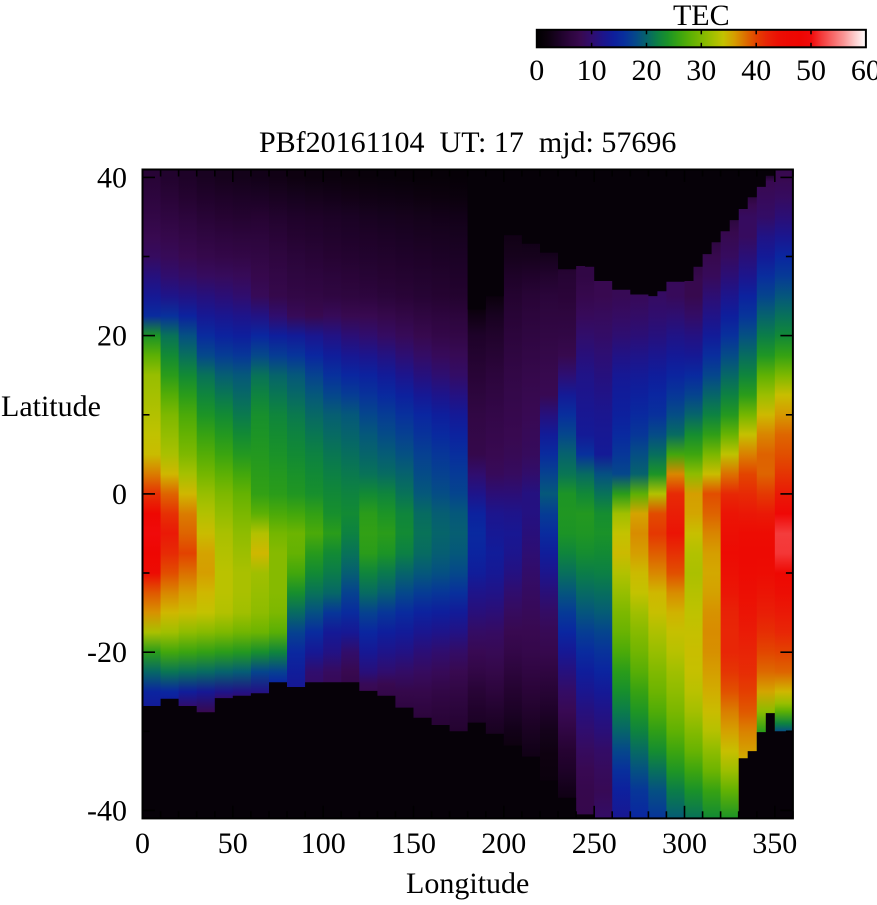 Image resolution: width=877 pixels, height=905 pixels. I want to click on svg-text: 60, so click(864, 70).